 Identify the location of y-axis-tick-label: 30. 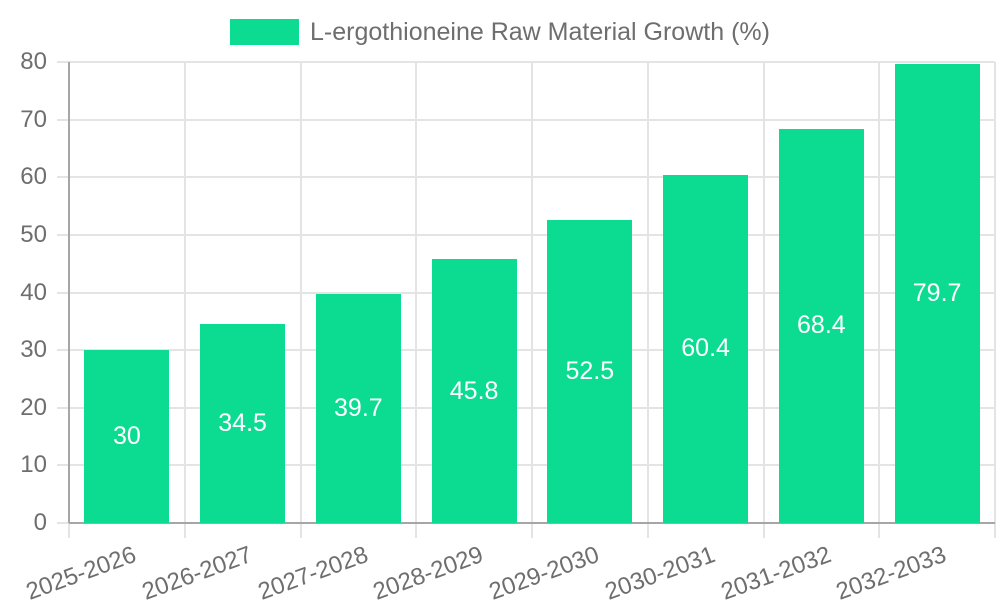
(33, 350).